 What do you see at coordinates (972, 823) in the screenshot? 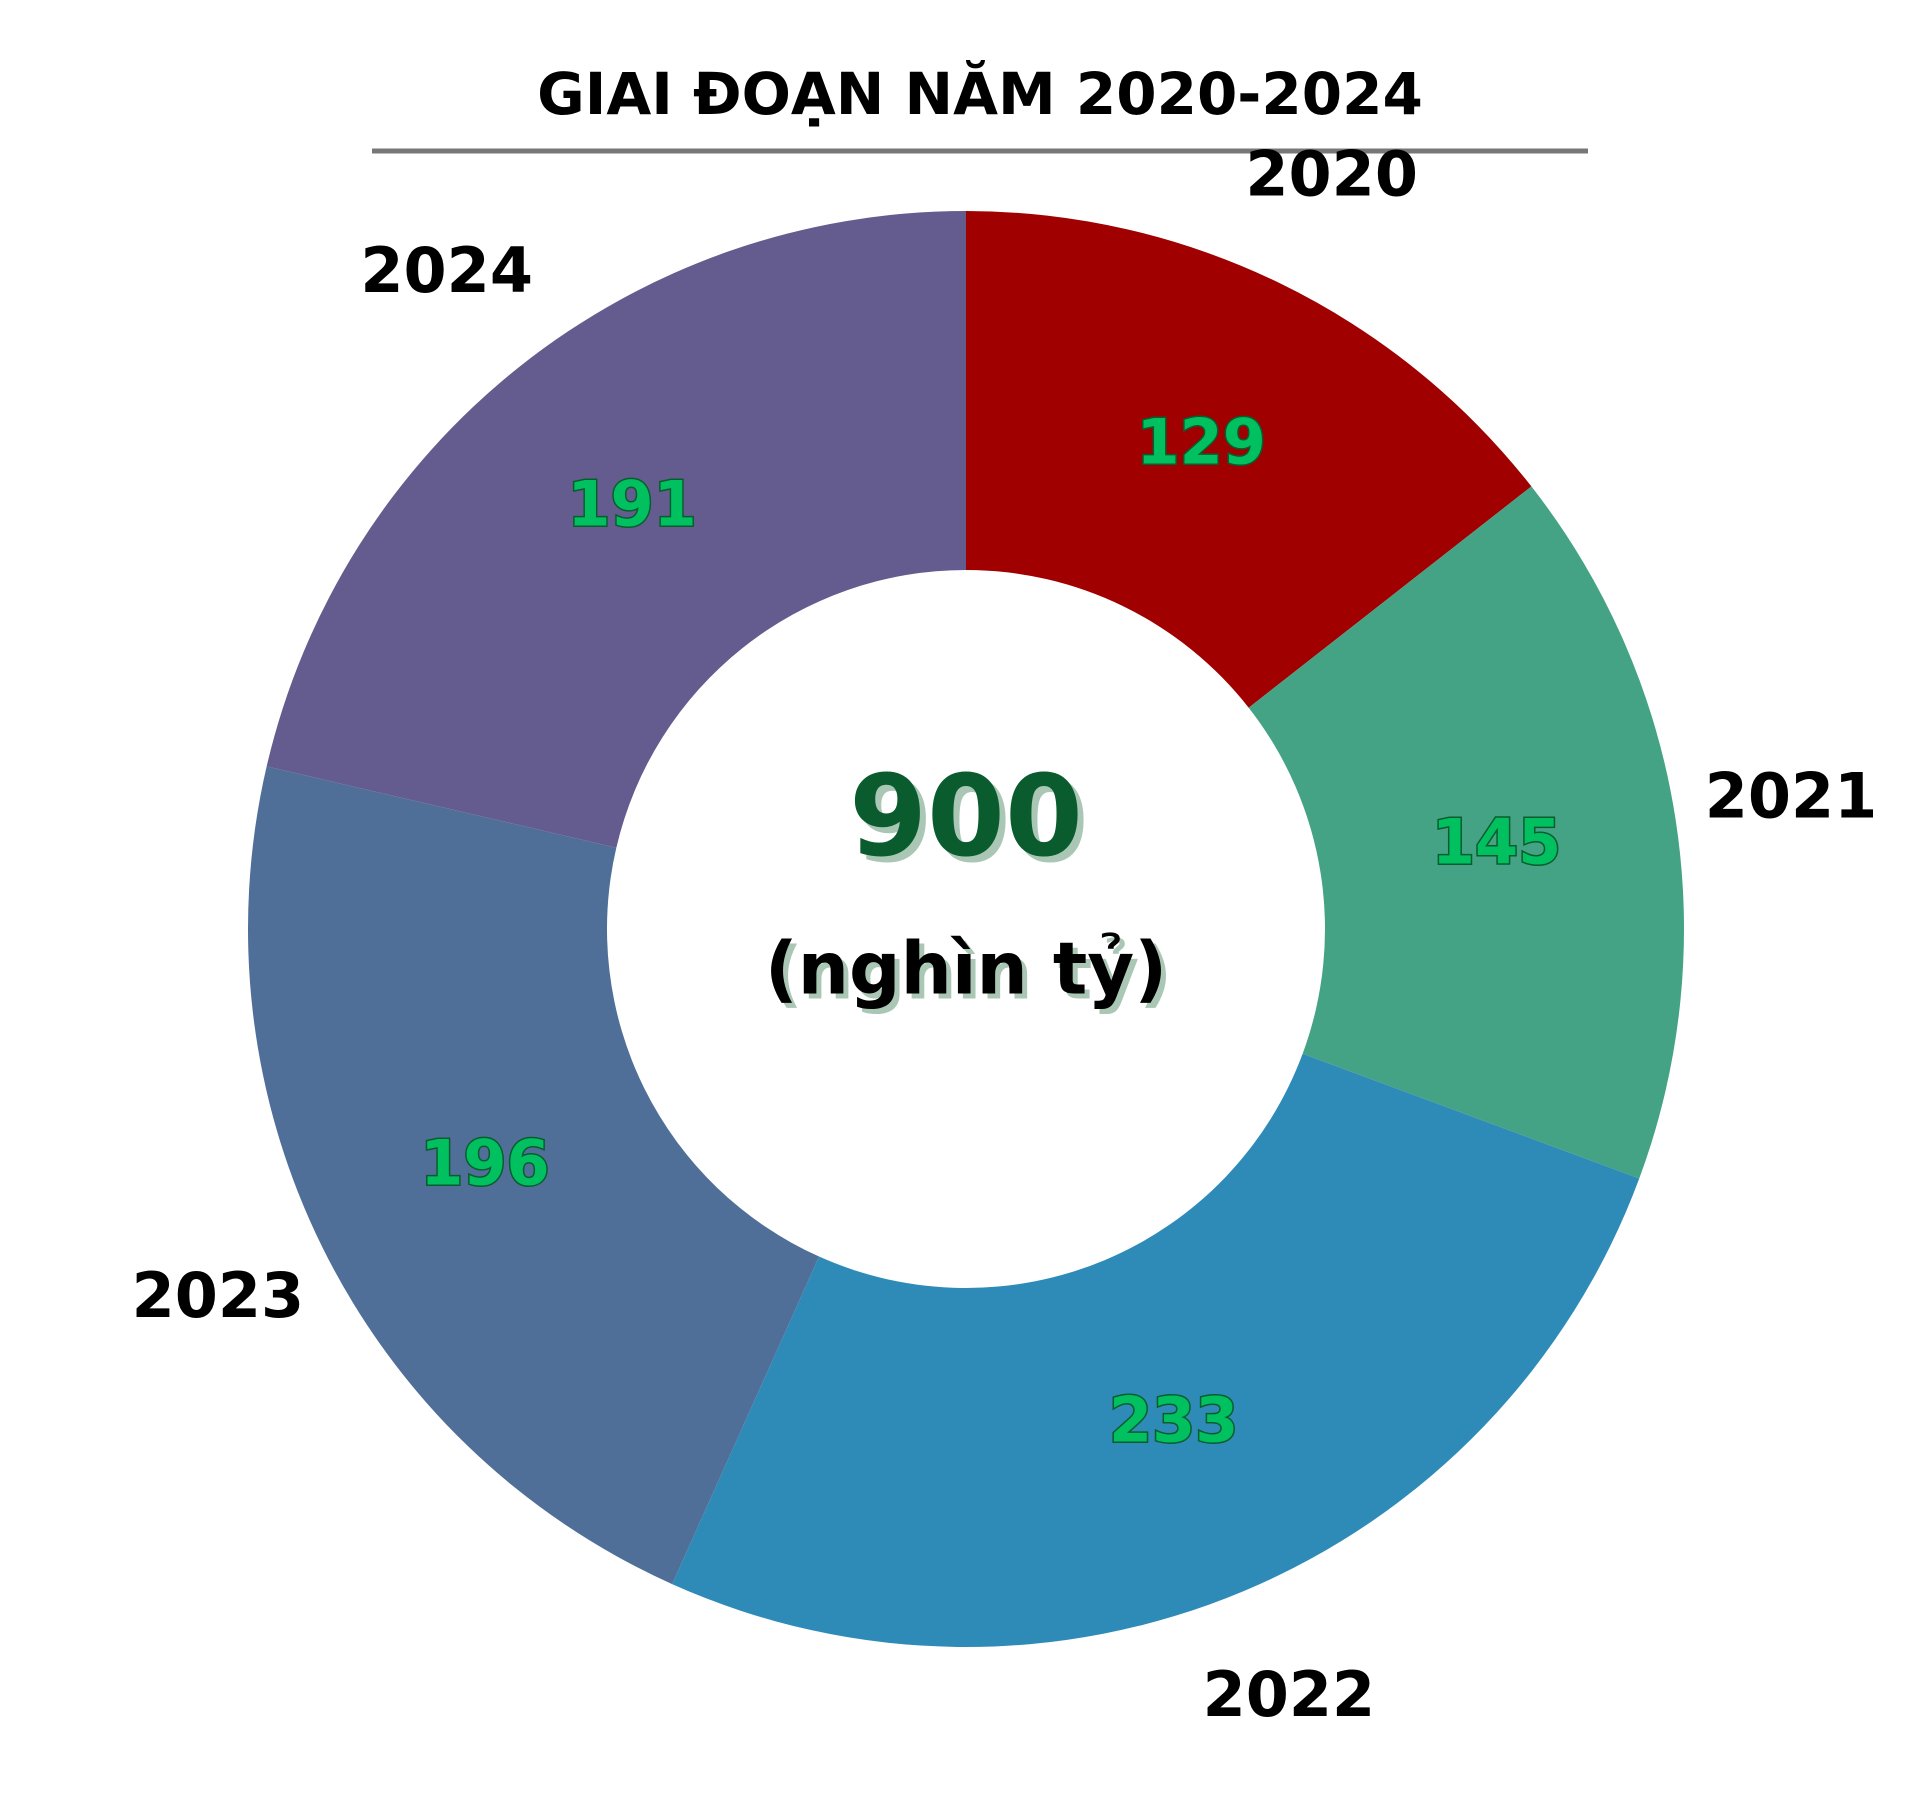
I see `total-shadow: 900` at bounding box center [972, 823].